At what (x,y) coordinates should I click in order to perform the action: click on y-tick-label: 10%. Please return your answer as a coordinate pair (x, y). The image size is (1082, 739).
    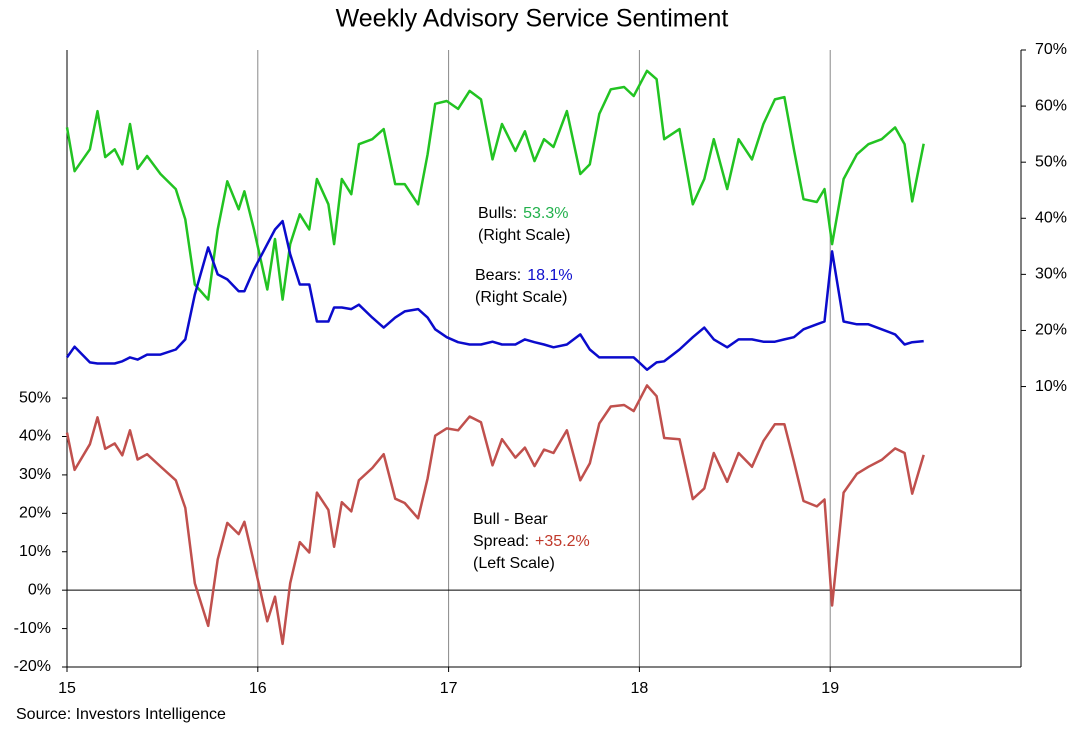
    Looking at the image, I should click on (35, 551).